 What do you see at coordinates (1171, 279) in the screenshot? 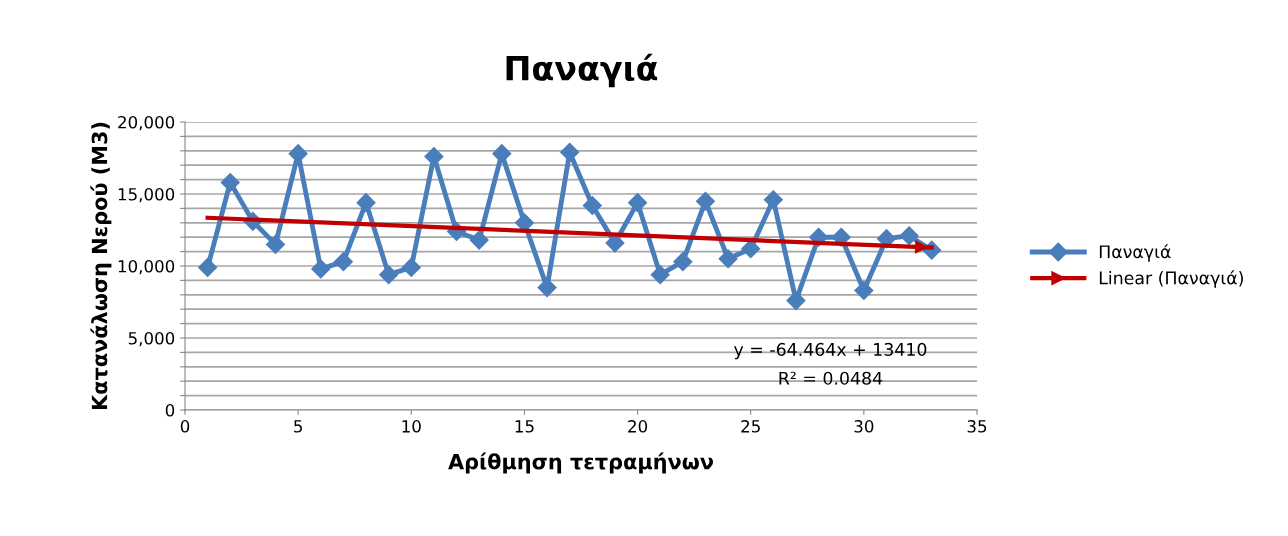
I see `legend-label: Linear (Παναγιά)` at bounding box center [1171, 279].